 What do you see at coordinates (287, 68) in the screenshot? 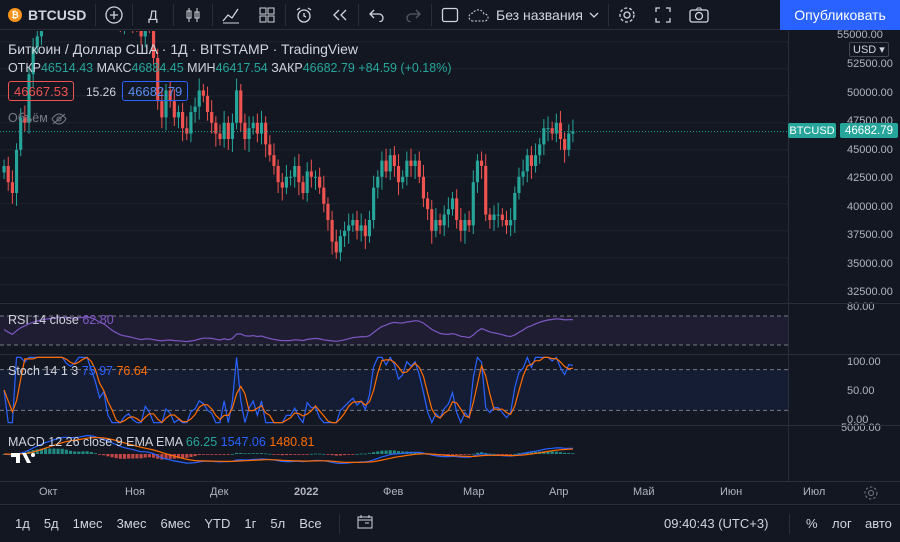
I see `close-label: ЗАКР` at bounding box center [287, 68].